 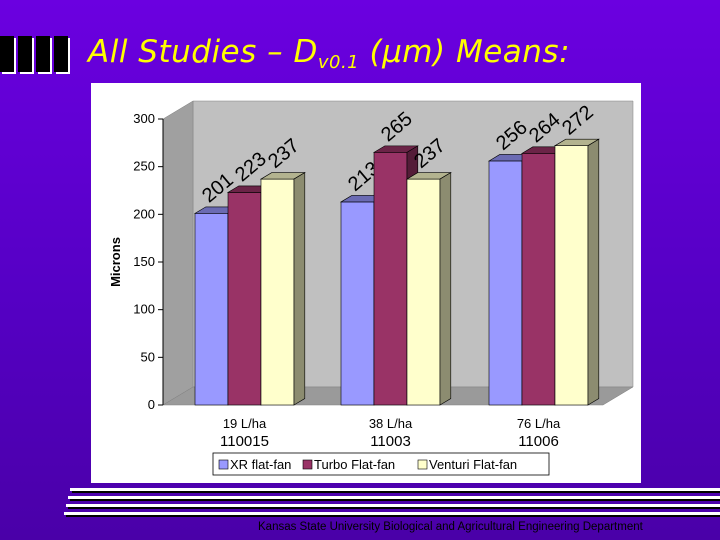 I want to click on plot-side-wall, so click(x=178, y=253).